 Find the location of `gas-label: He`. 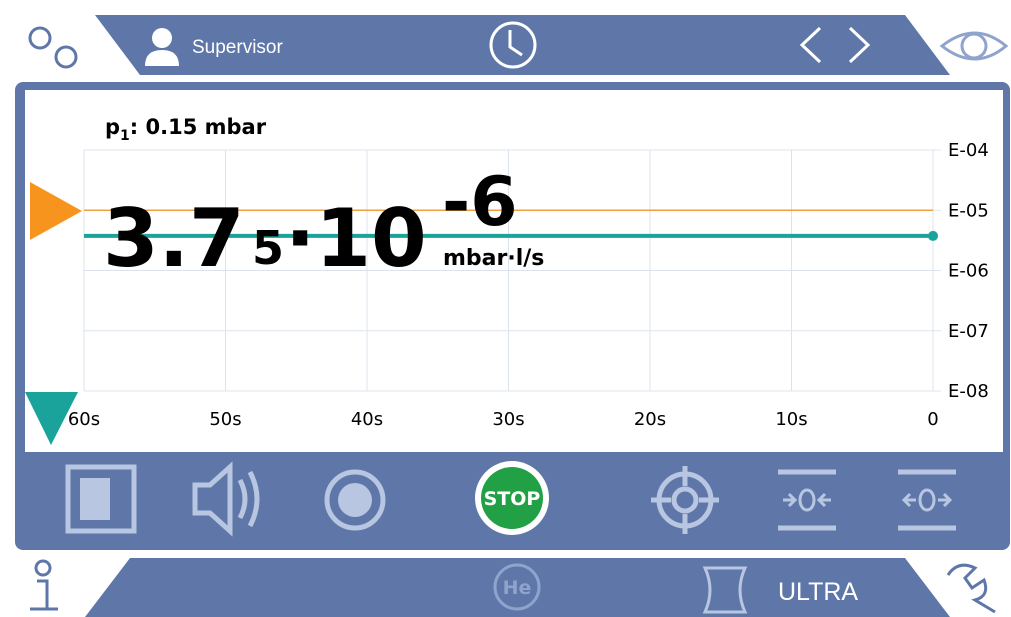

gas-label: He is located at coordinates (517, 588).